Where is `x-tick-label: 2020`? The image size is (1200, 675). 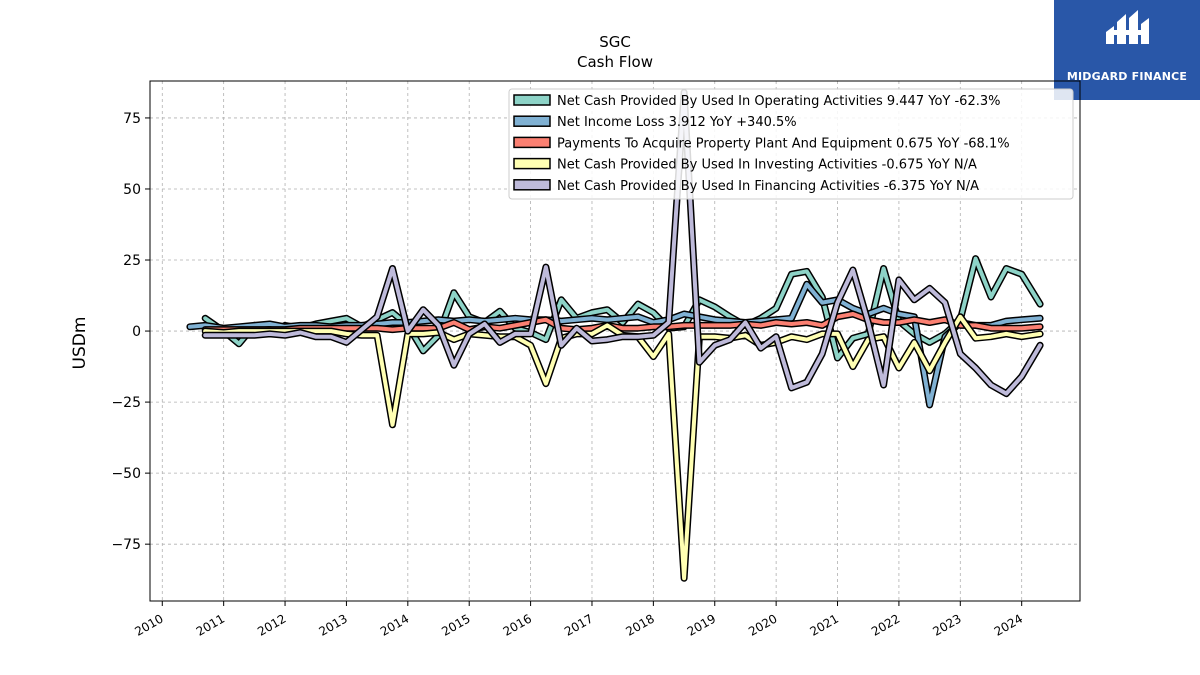 x-tick-label: 2020 is located at coordinates (762, 624).